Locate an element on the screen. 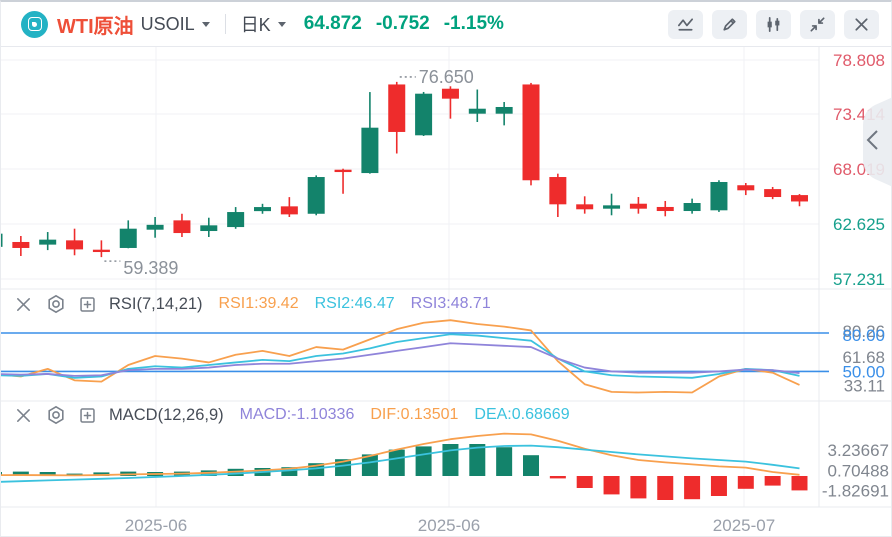 The image size is (892, 537). rsi3-readout: RSI3:48.71 is located at coordinates (450, 303).